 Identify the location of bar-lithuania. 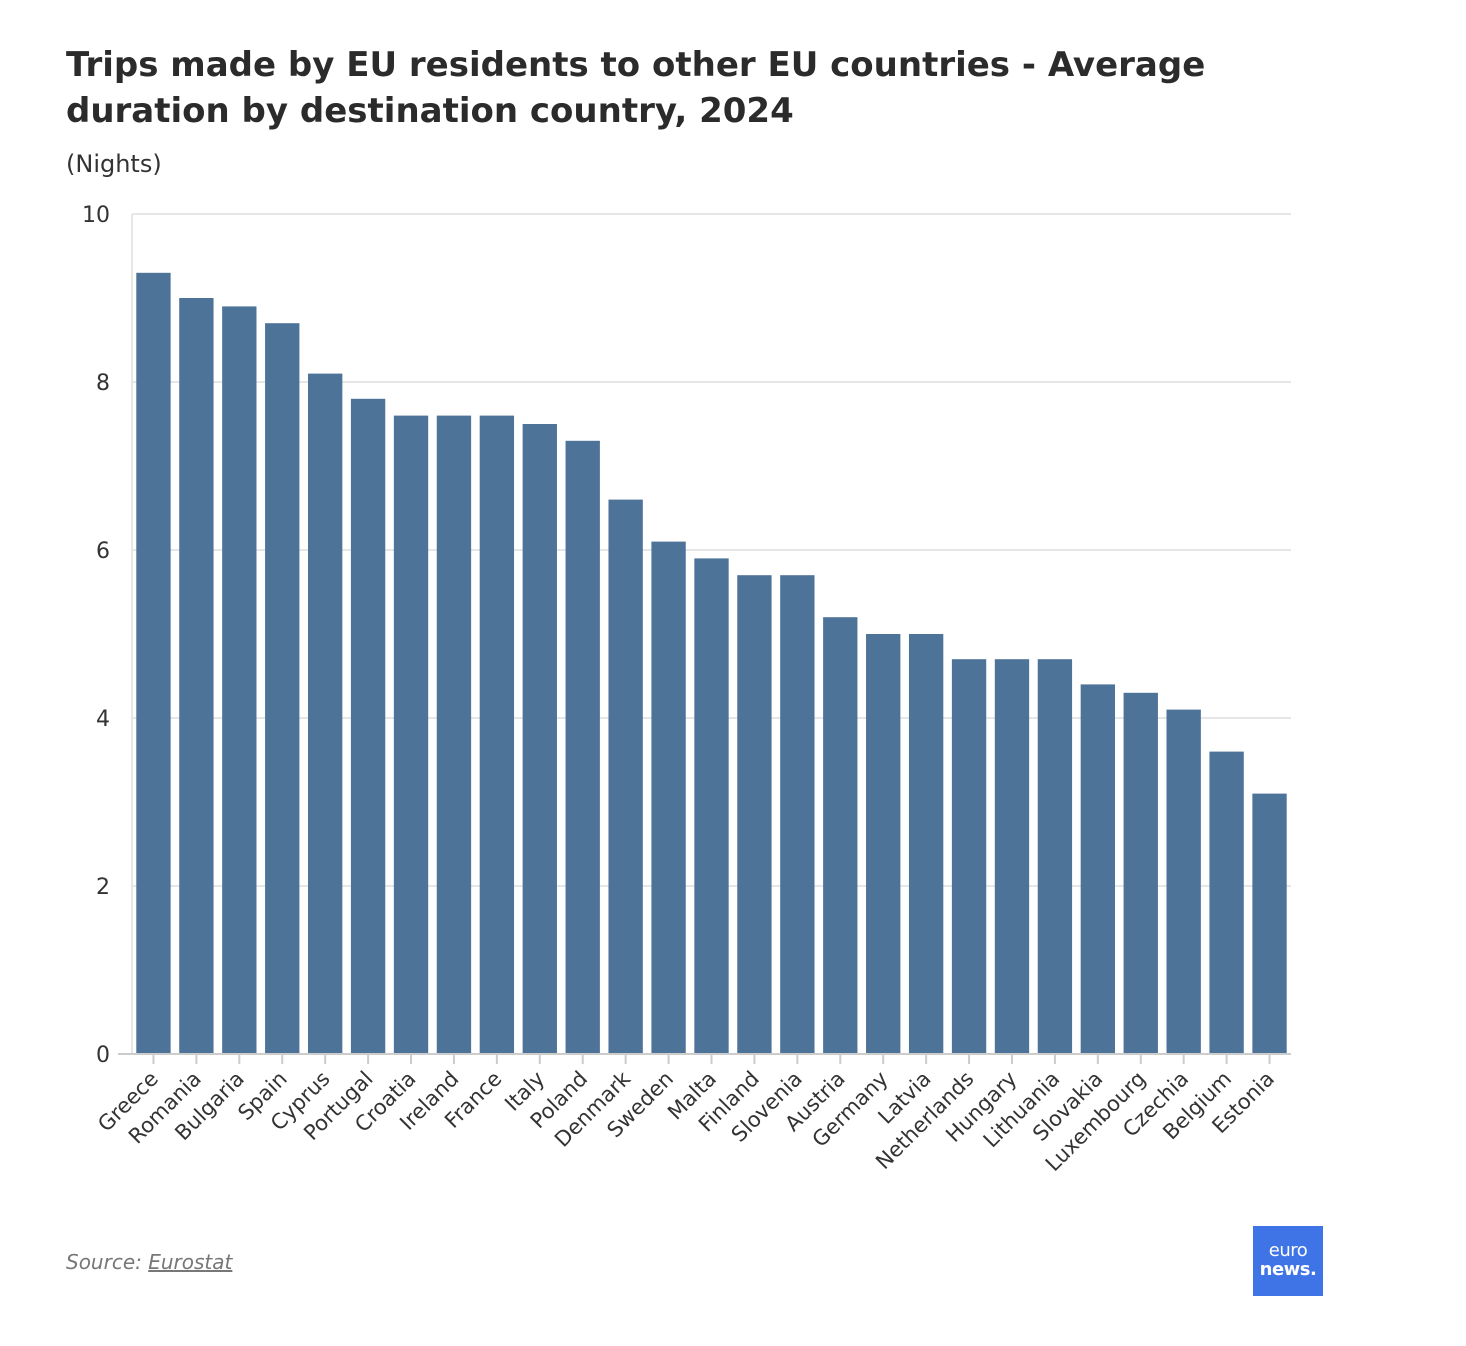
(1055, 856).